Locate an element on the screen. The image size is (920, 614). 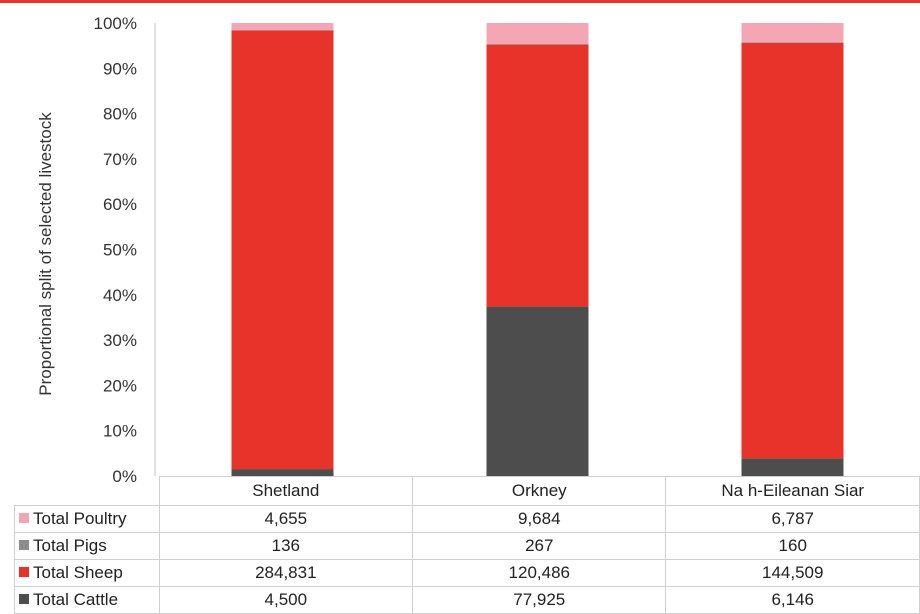
table-cell: 284,831 is located at coordinates (286, 573).